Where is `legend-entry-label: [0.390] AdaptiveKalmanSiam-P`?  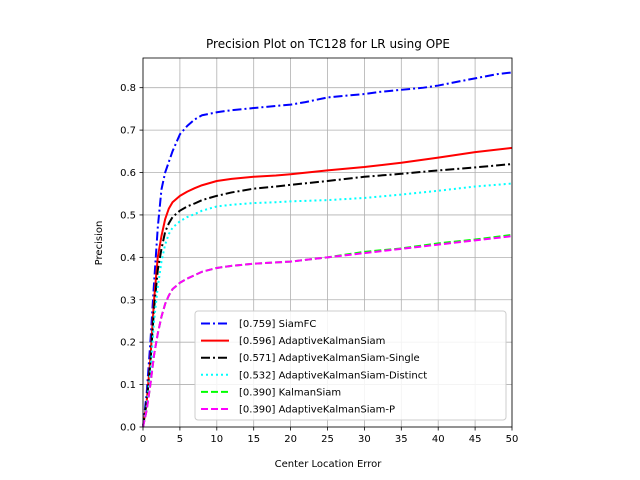 legend-entry-label: [0.390] AdaptiveKalmanSiam-P is located at coordinates (317, 410).